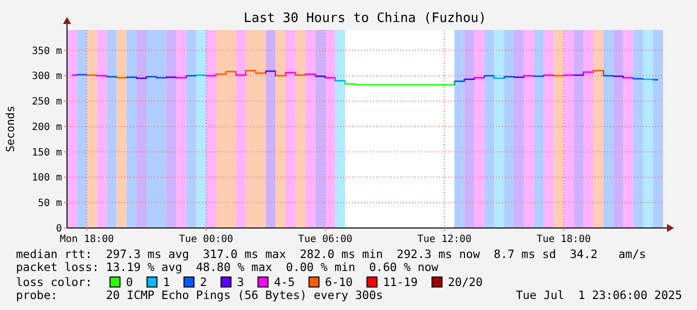  Describe the element at coordinates (47, 178) in the screenshot. I see `y-tick-label: 100 m` at that location.